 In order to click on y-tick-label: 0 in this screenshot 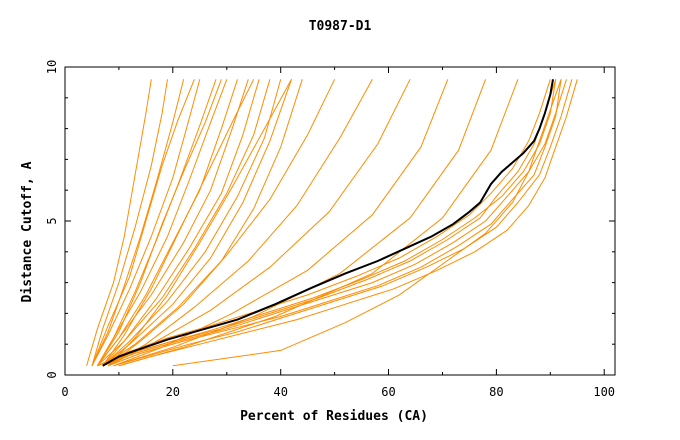, I will do `click(52, 374)`.